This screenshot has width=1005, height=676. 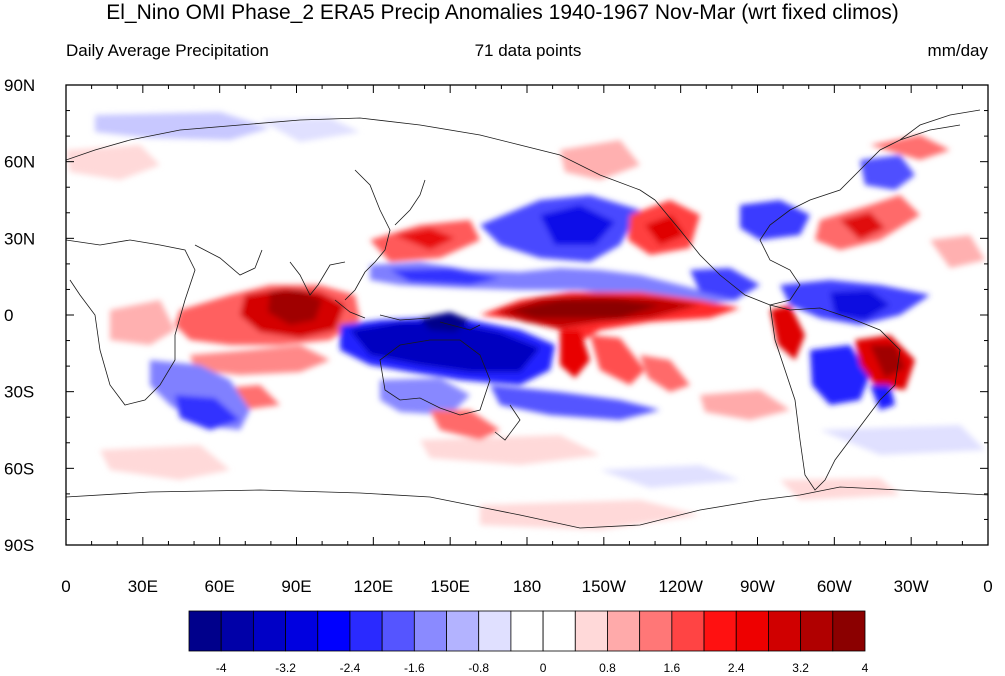 I want to click on coastline-australia, so click(x=435, y=377).